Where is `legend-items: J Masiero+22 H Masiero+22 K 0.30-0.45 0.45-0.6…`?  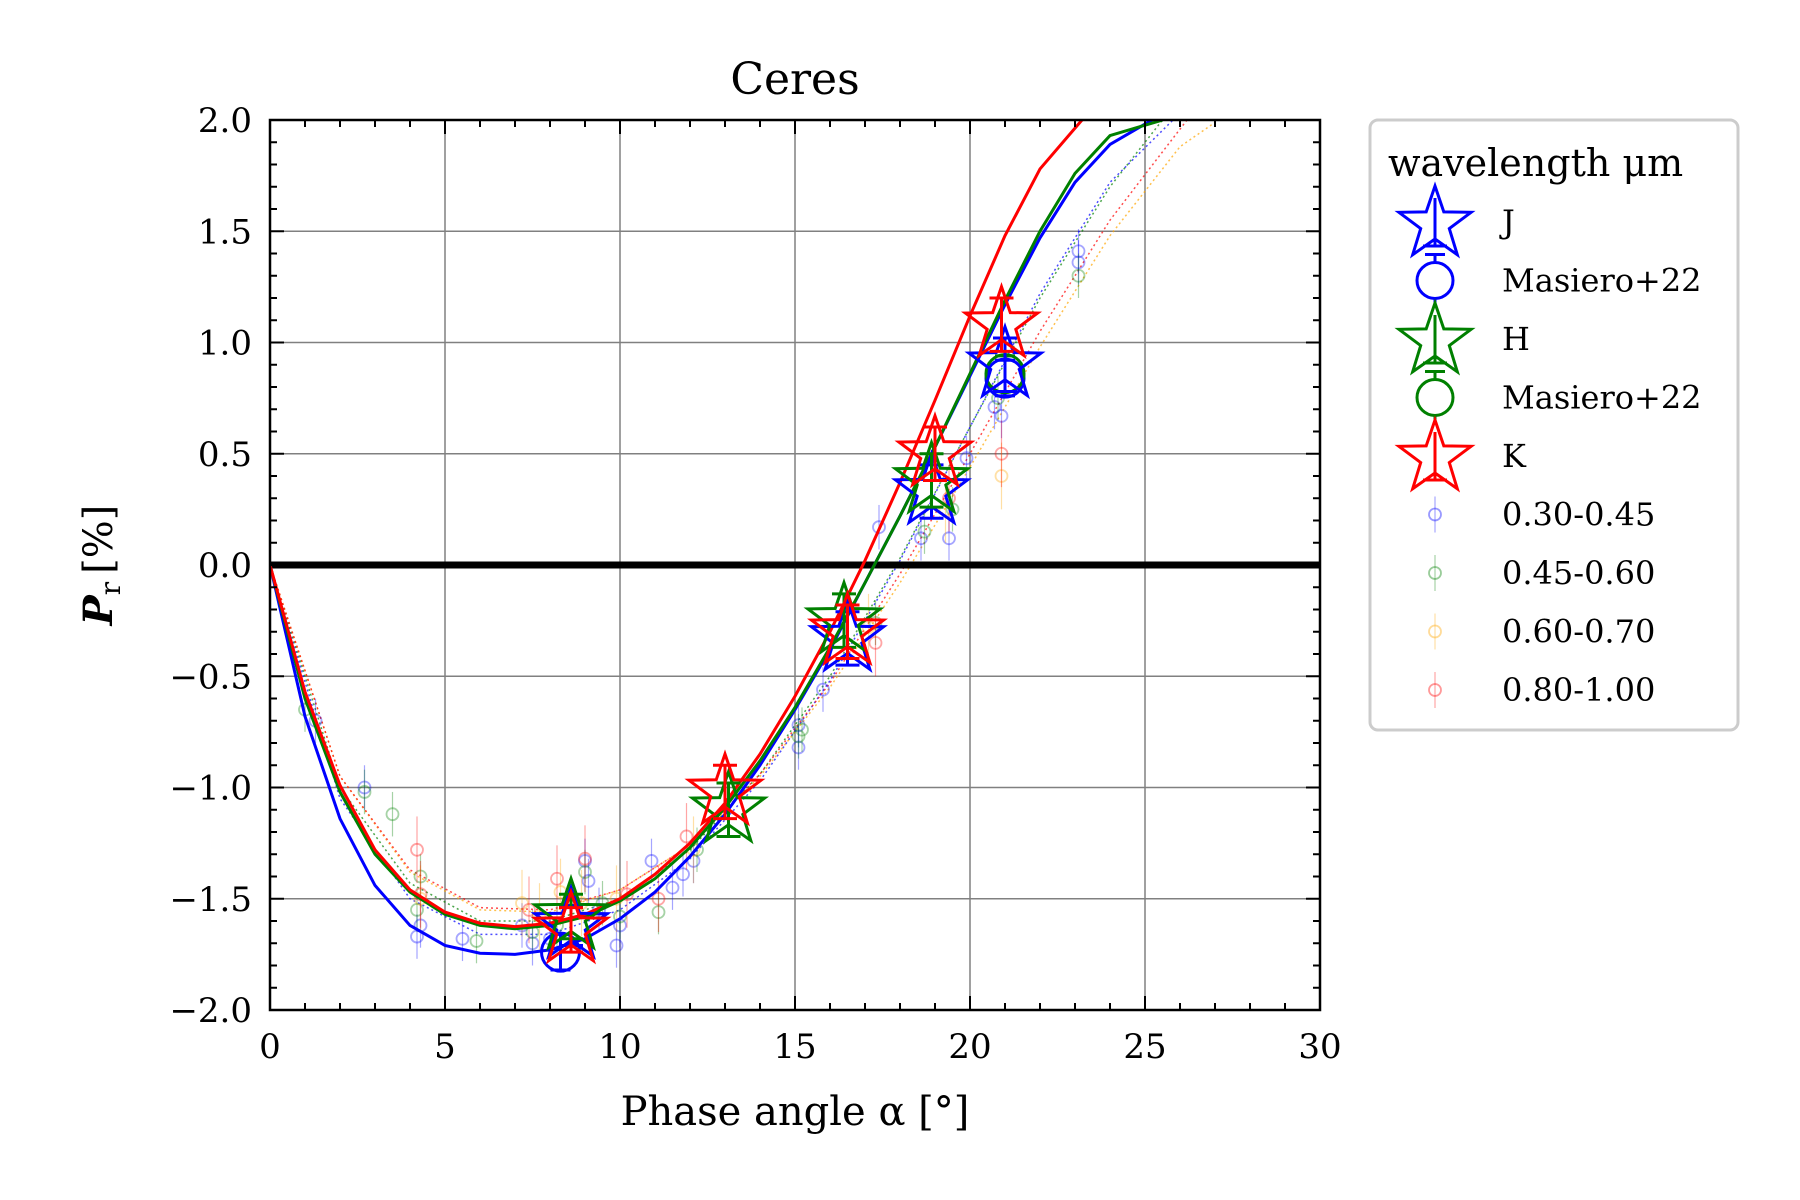 legend-items: J Masiero+22 H Masiero+22 K 0.30-0.45 0.45-0.6… is located at coordinates (1548, 445).